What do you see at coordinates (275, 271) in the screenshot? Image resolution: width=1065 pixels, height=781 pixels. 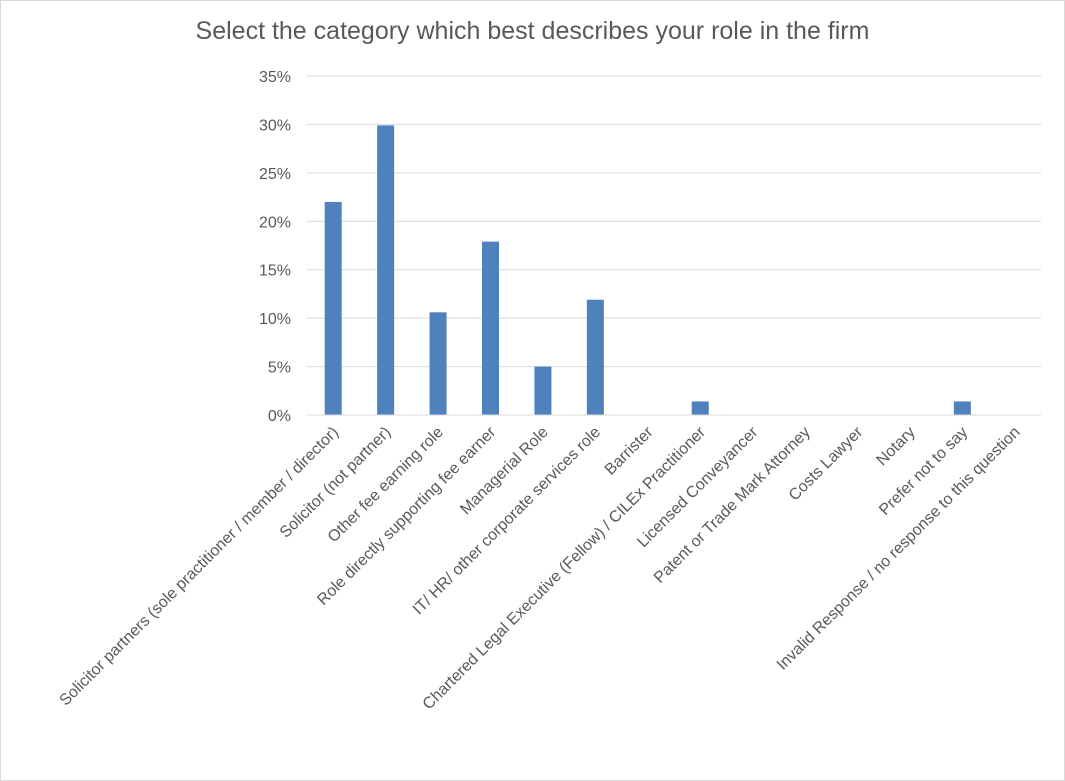 I see `y-tick-label: 15%` at bounding box center [275, 271].